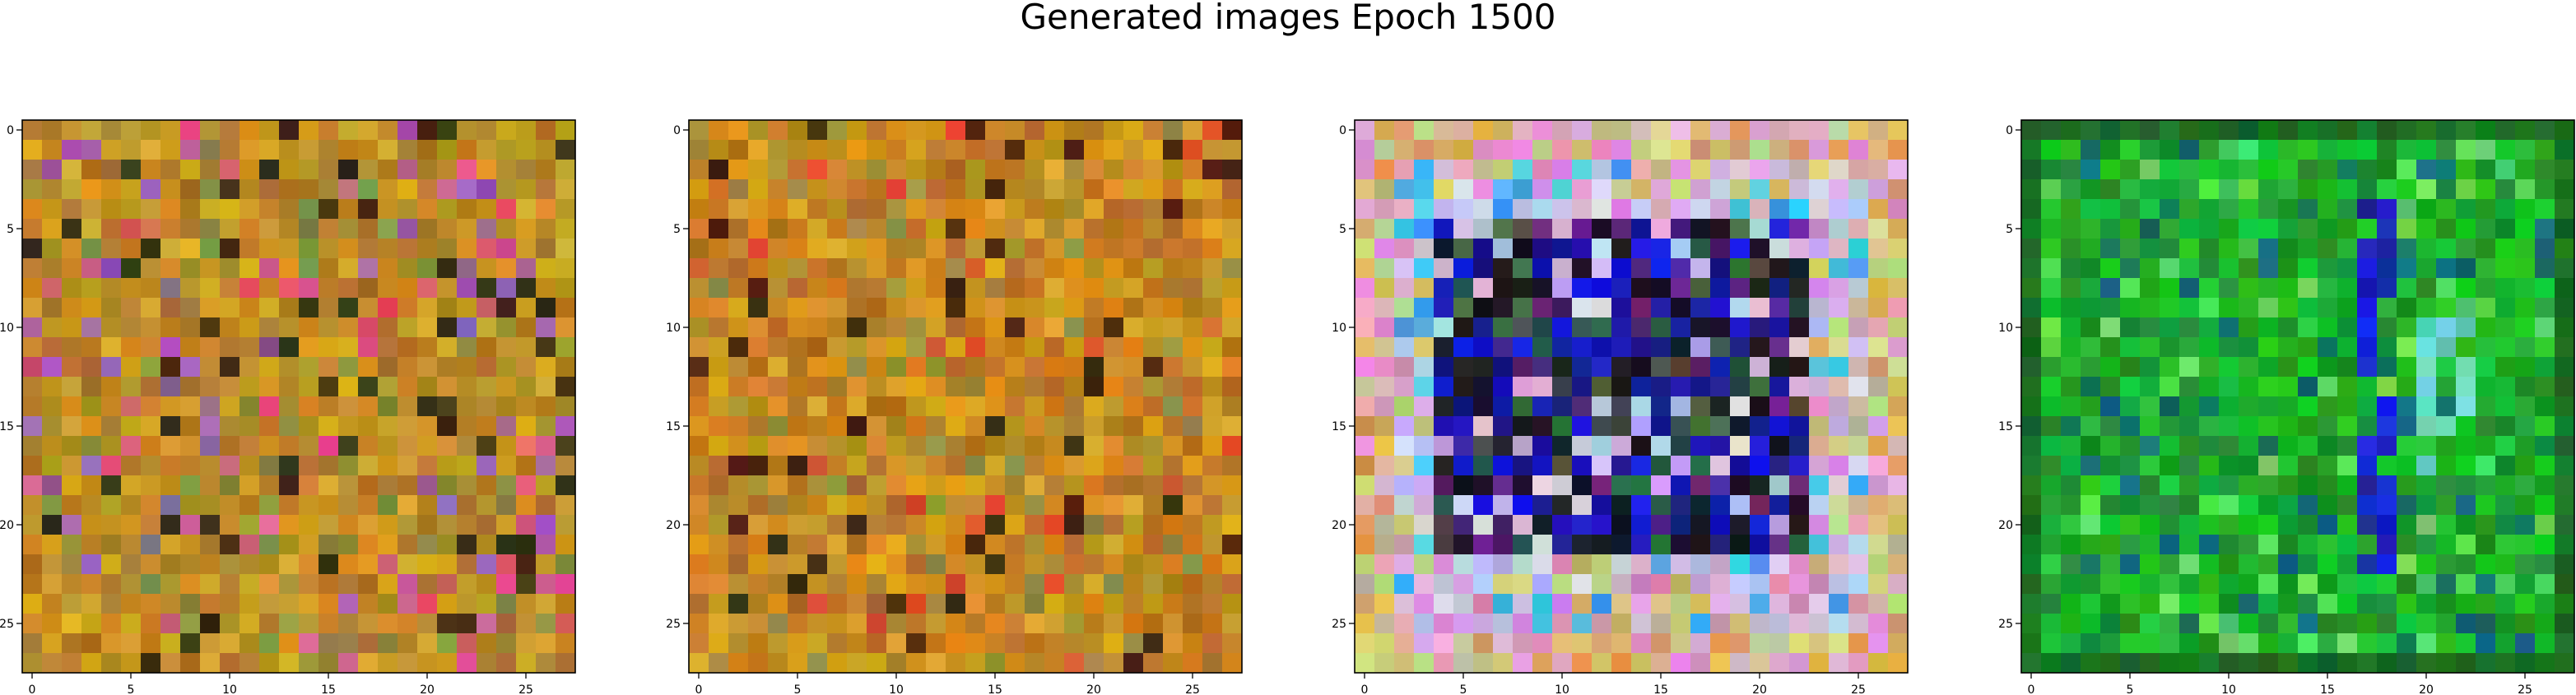  Describe the element at coordinates (229, 689) in the screenshot. I see `x-tick-label: 10` at that location.